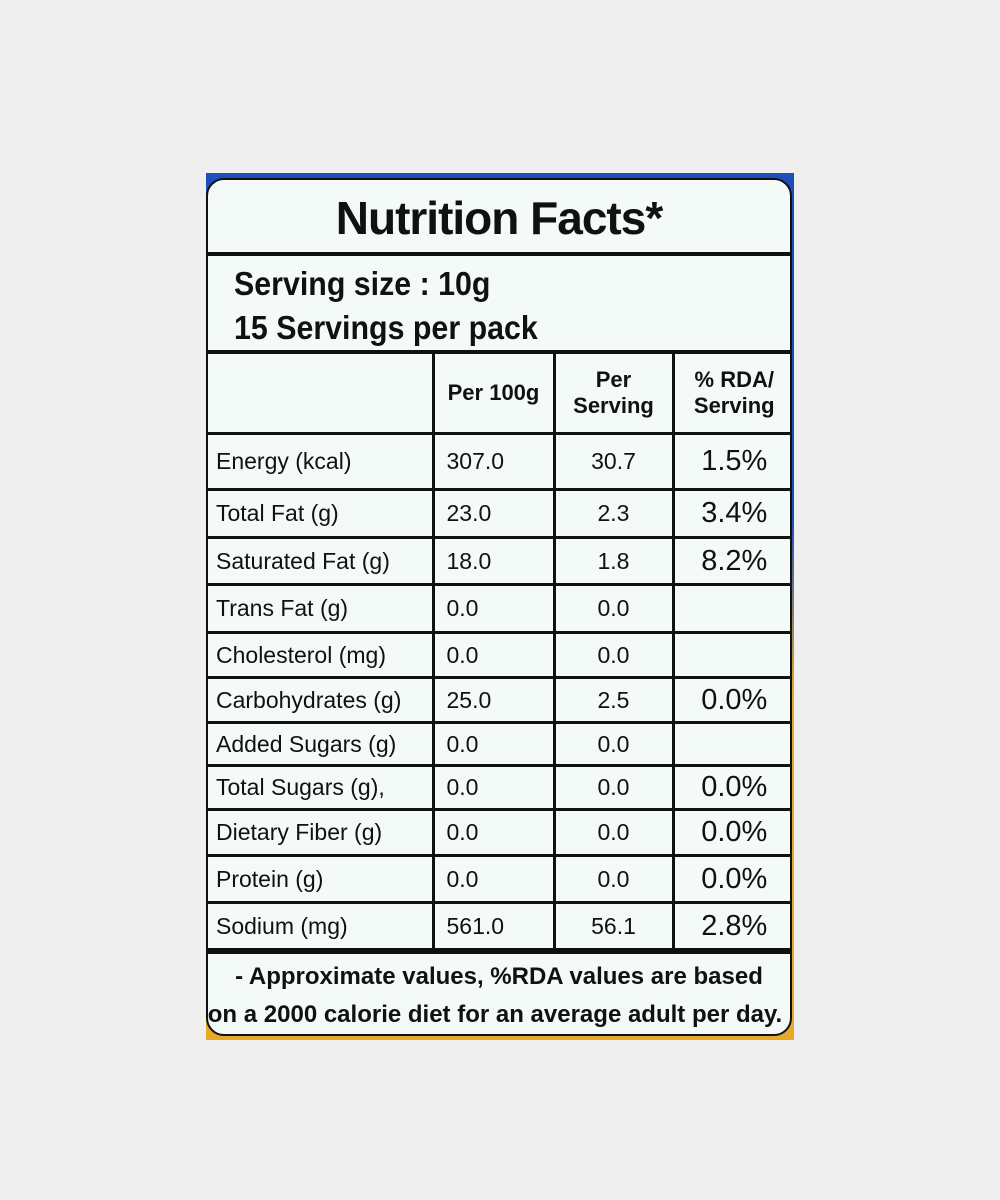 This screenshot has height=1200, width=1000. What do you see at coordinates (493, 461) in the screenshot?
I see `per-100g-value: 307.0` at bounding box center [493, 461].